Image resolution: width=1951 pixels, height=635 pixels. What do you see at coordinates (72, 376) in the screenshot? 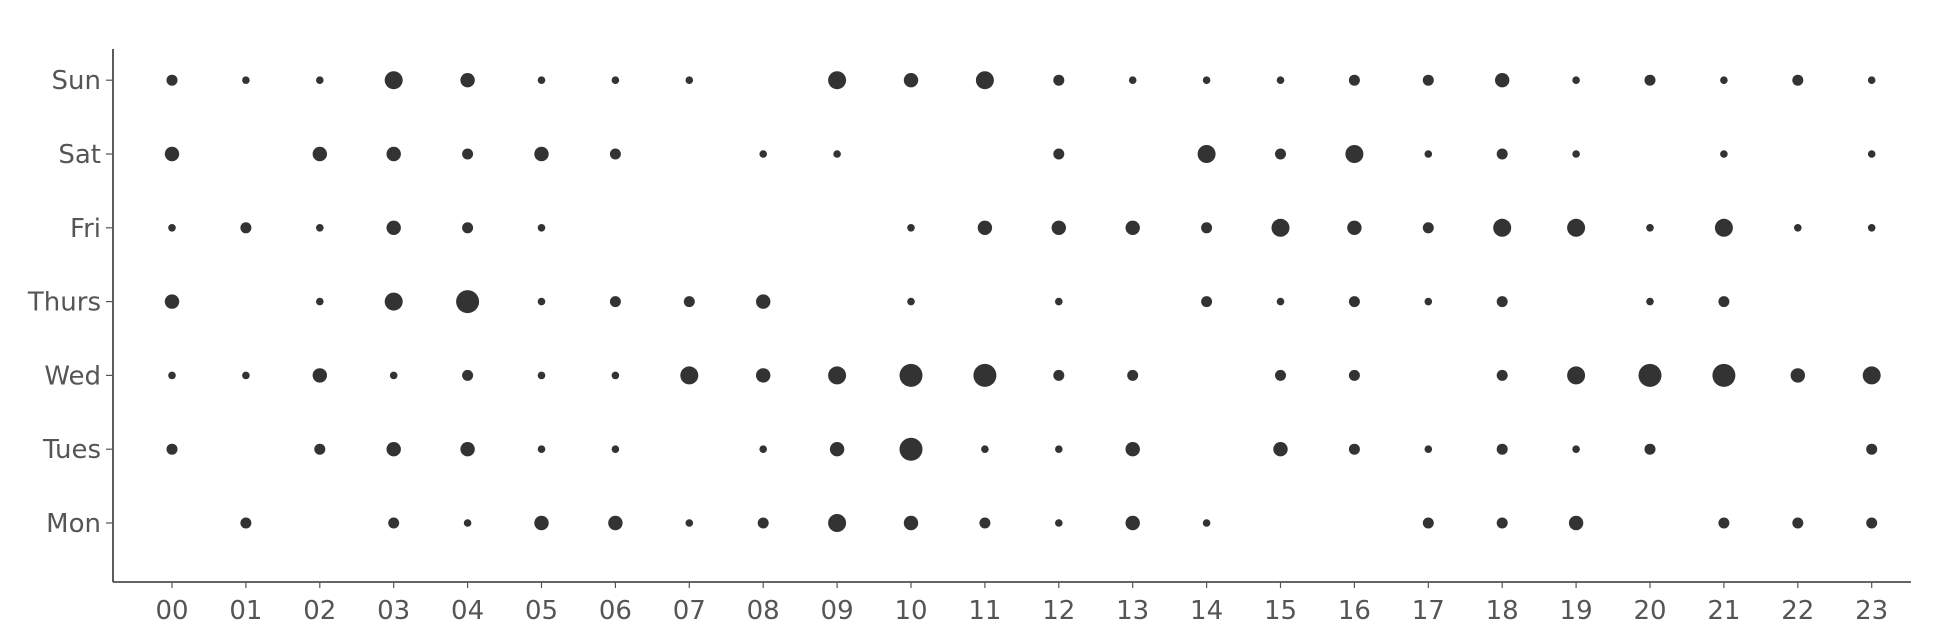
I see `y-tick-label: Wed` at bounding box center [72, 376].